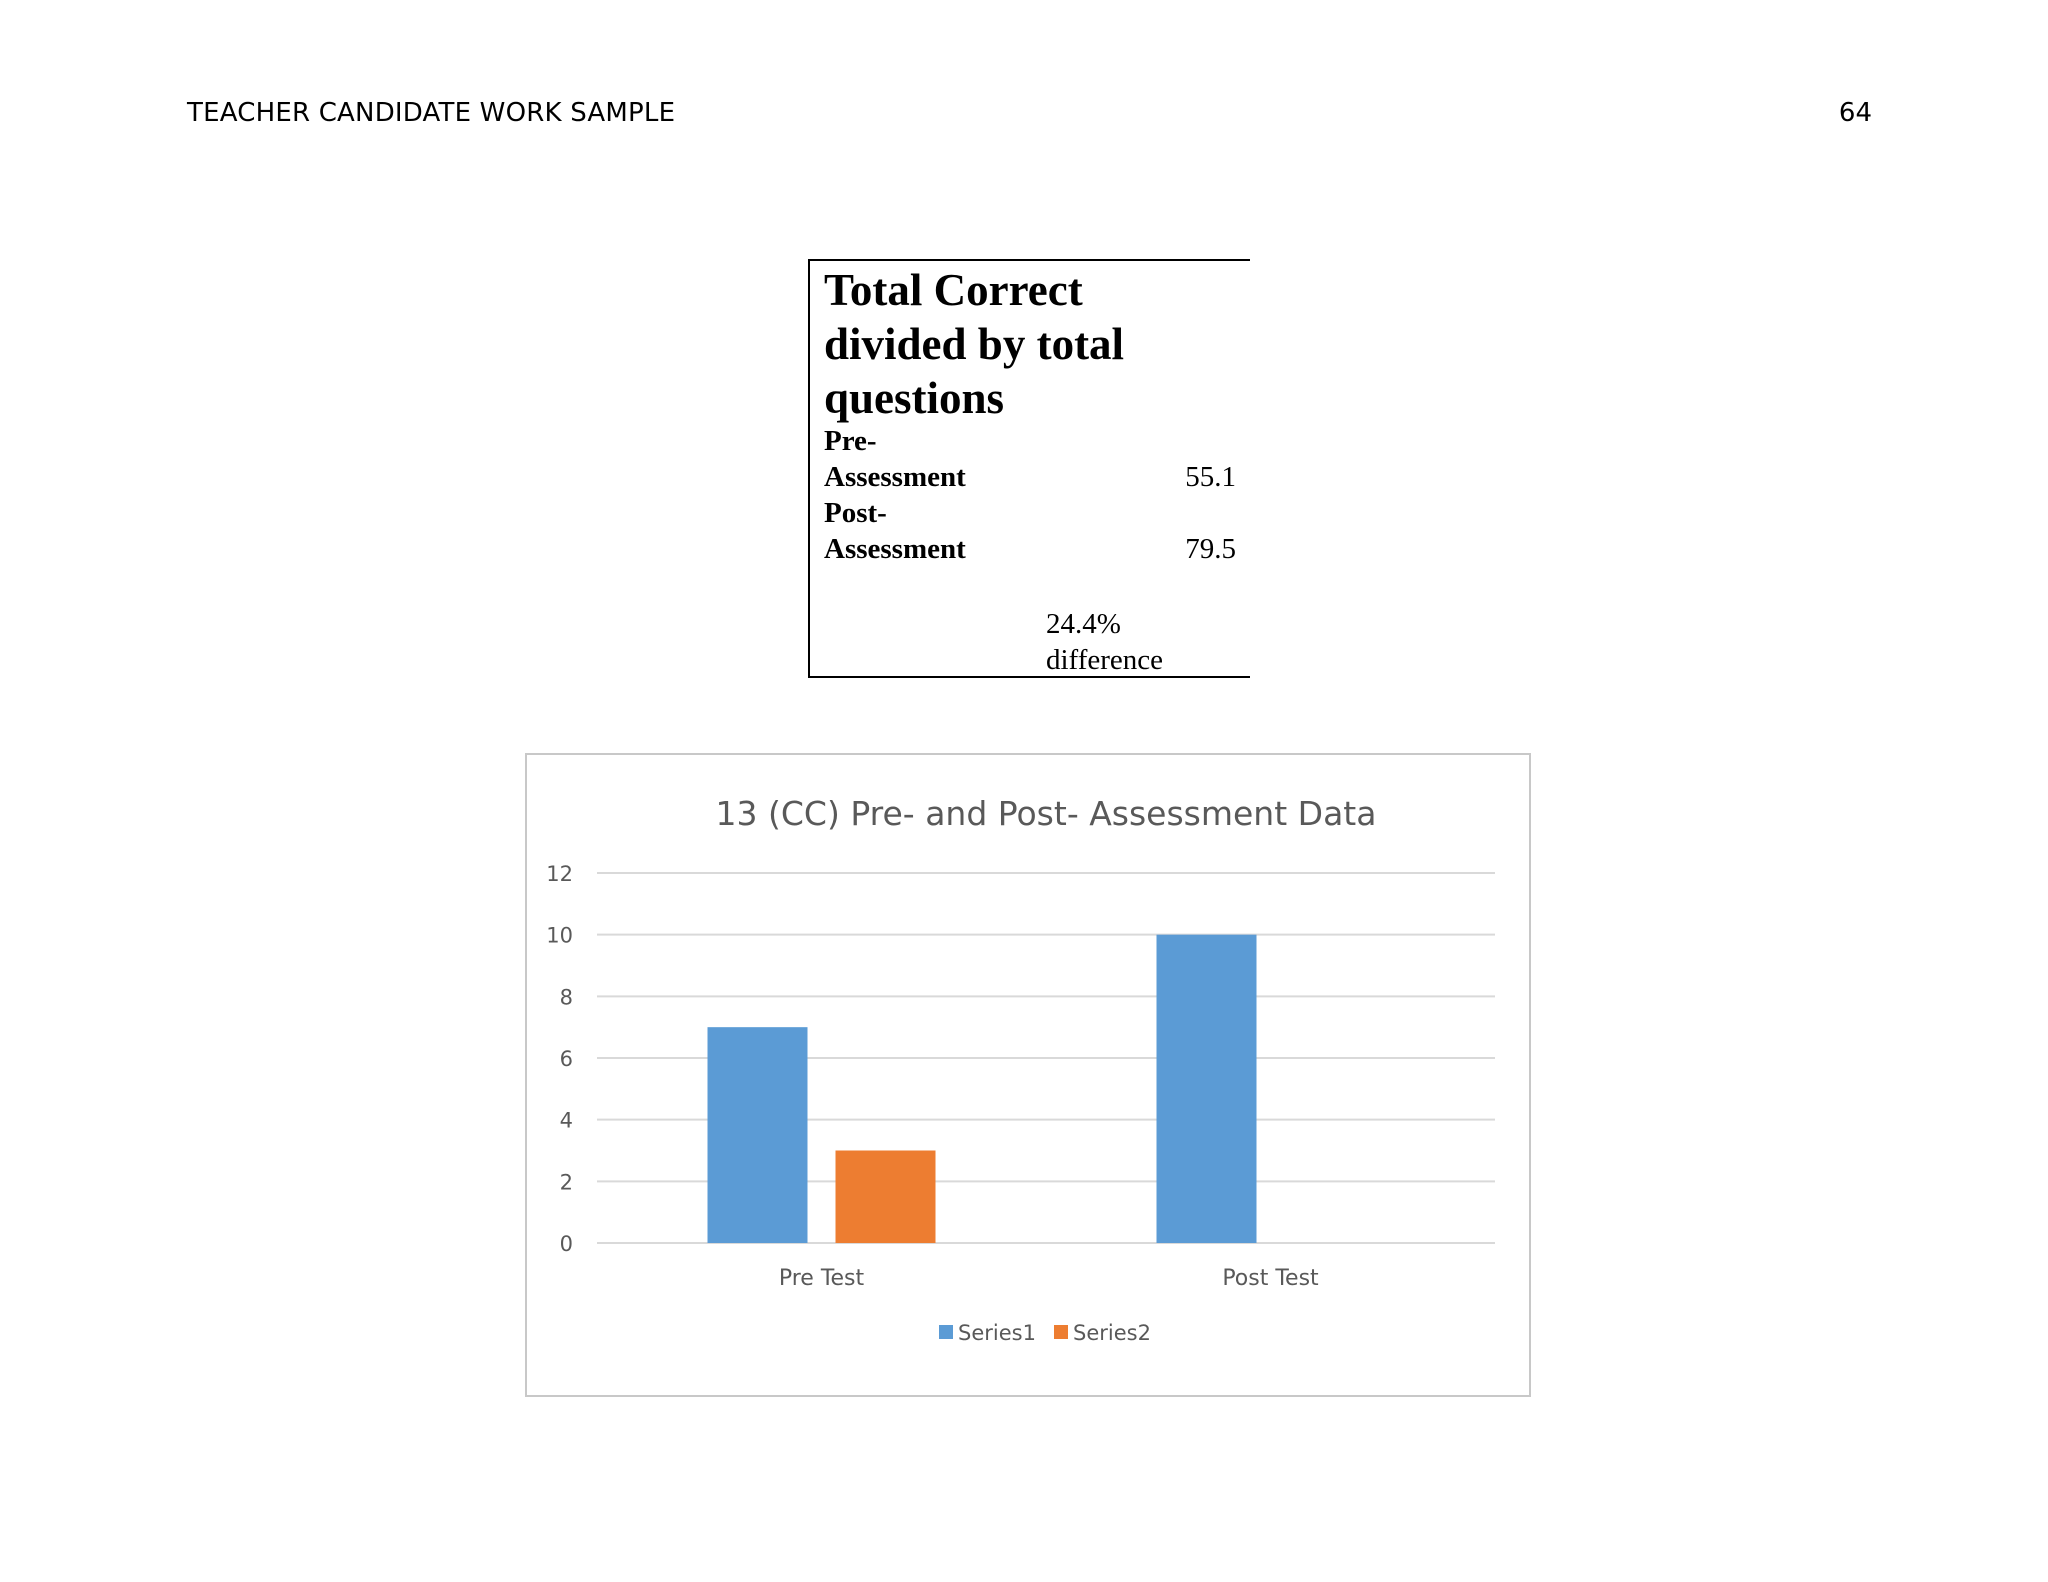 The height and width of the screenshot is (1582, 2048). Describe the element at coordinates (895, 549) in the screenshot. I see `post-assessment-label-line2: Assessment` at that location.